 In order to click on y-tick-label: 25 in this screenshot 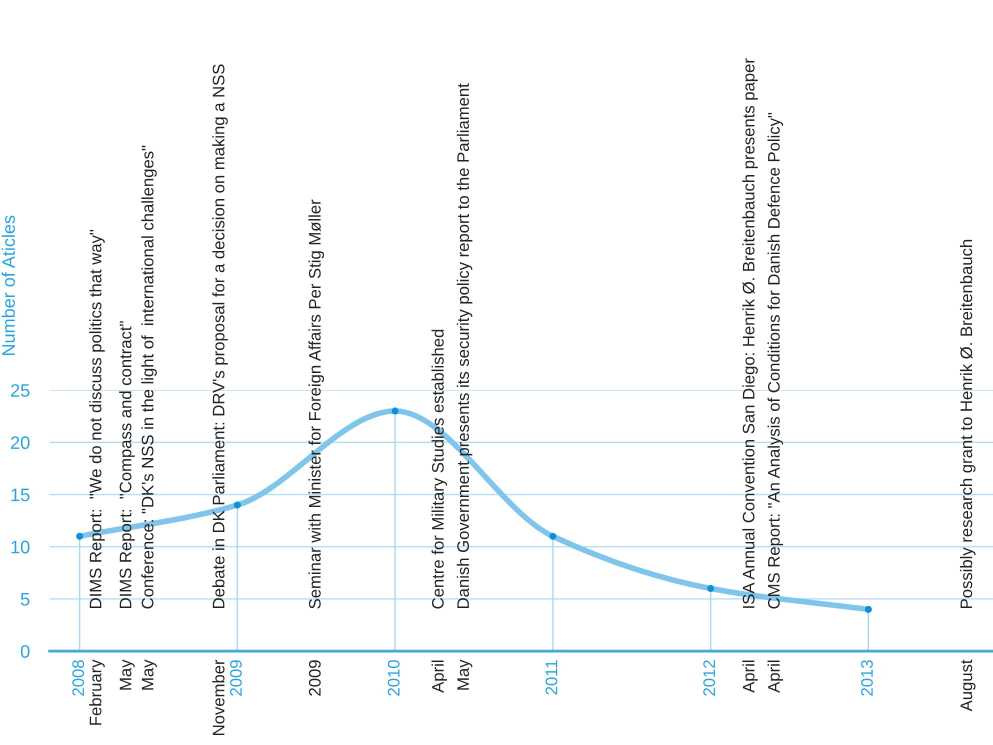, I will do `click(20, 390)`.